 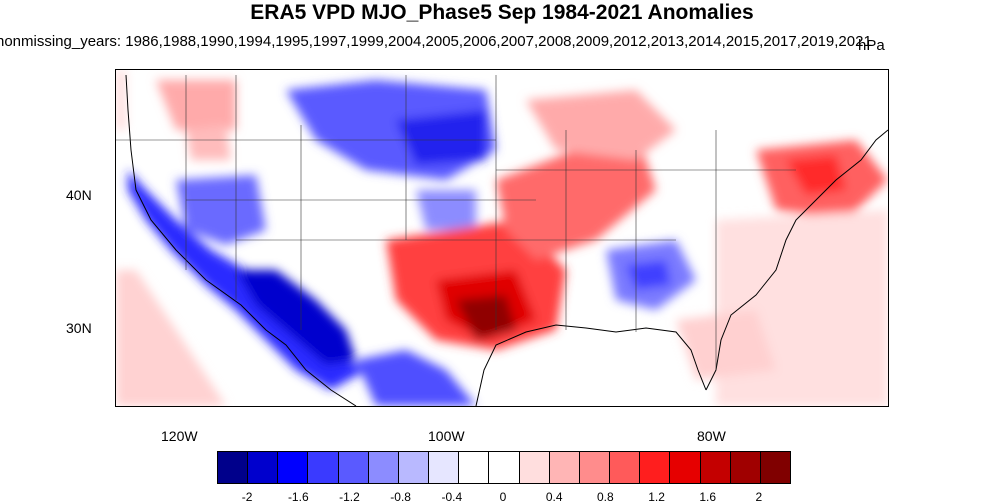 I want to click on lon-label-120w: 120W, so click(x=179, y=436).